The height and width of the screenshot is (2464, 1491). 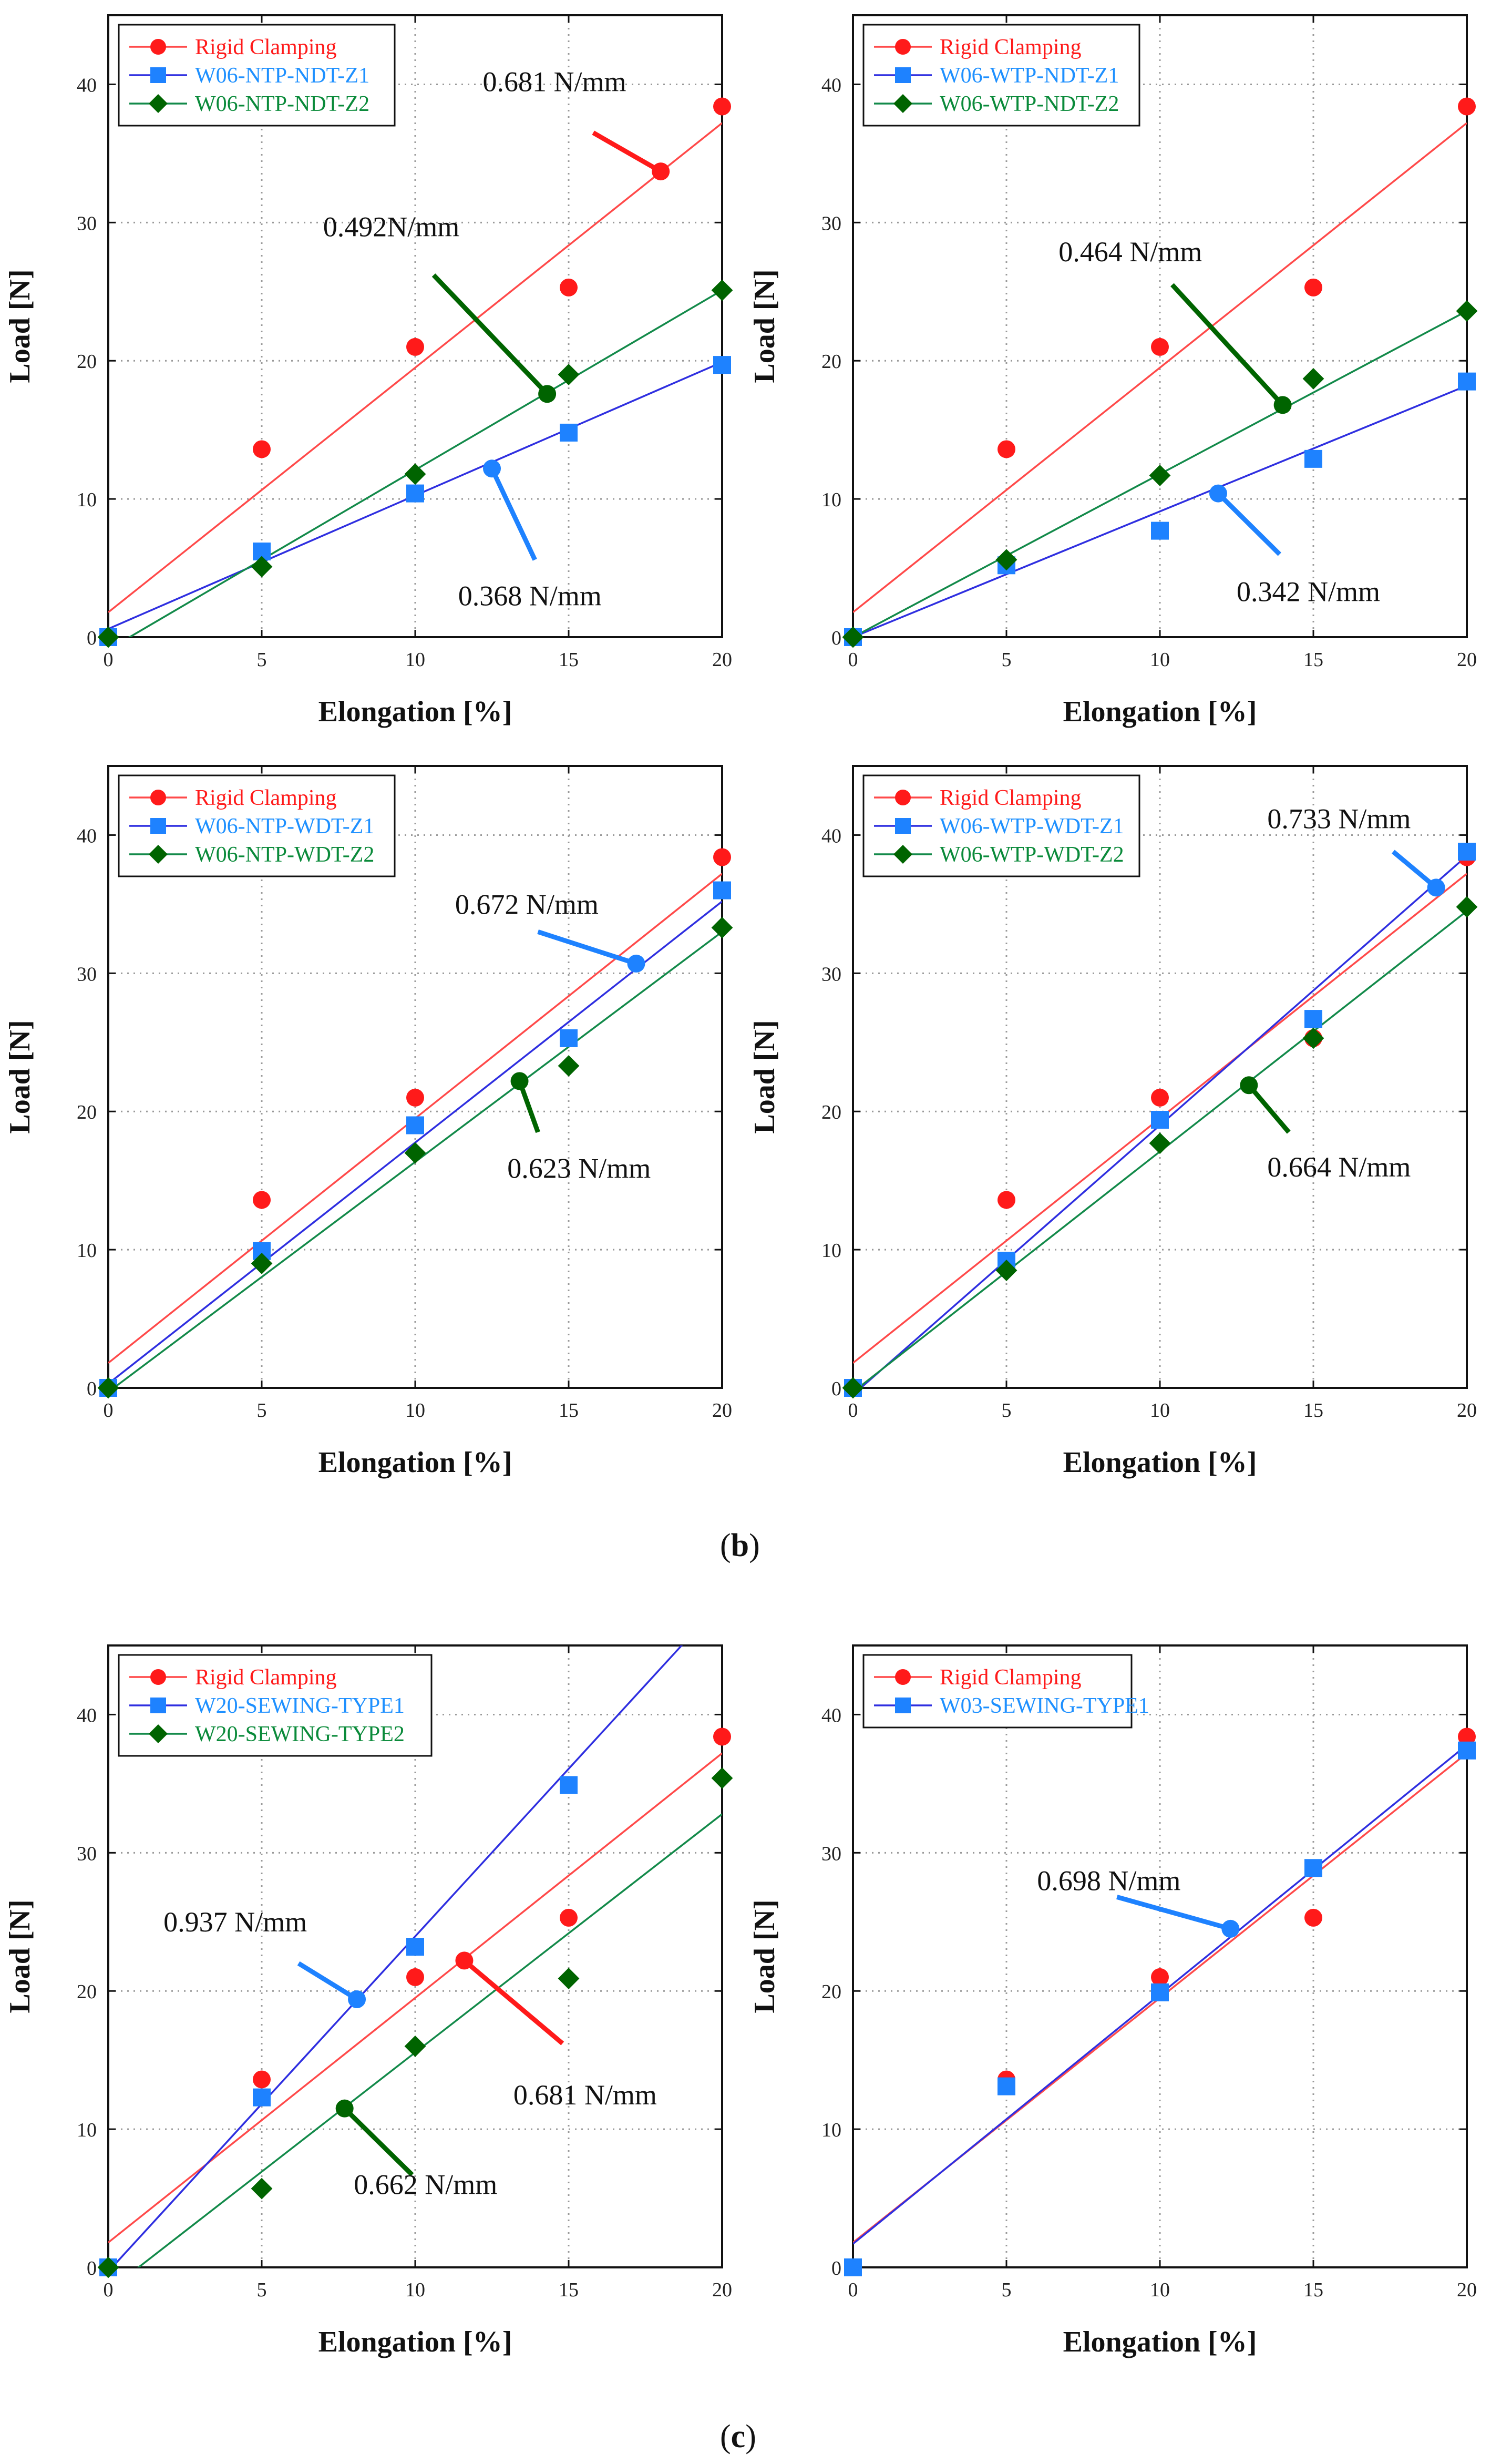 What do you see at coordinates (266, 47) in the screenshot?
I see `legend-label: Rigid Clamping` at bounding box center [266, 47].